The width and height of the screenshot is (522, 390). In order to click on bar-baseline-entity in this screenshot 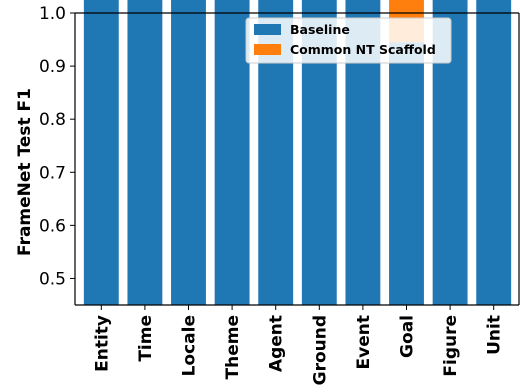, I will do `click(101, 152)`.